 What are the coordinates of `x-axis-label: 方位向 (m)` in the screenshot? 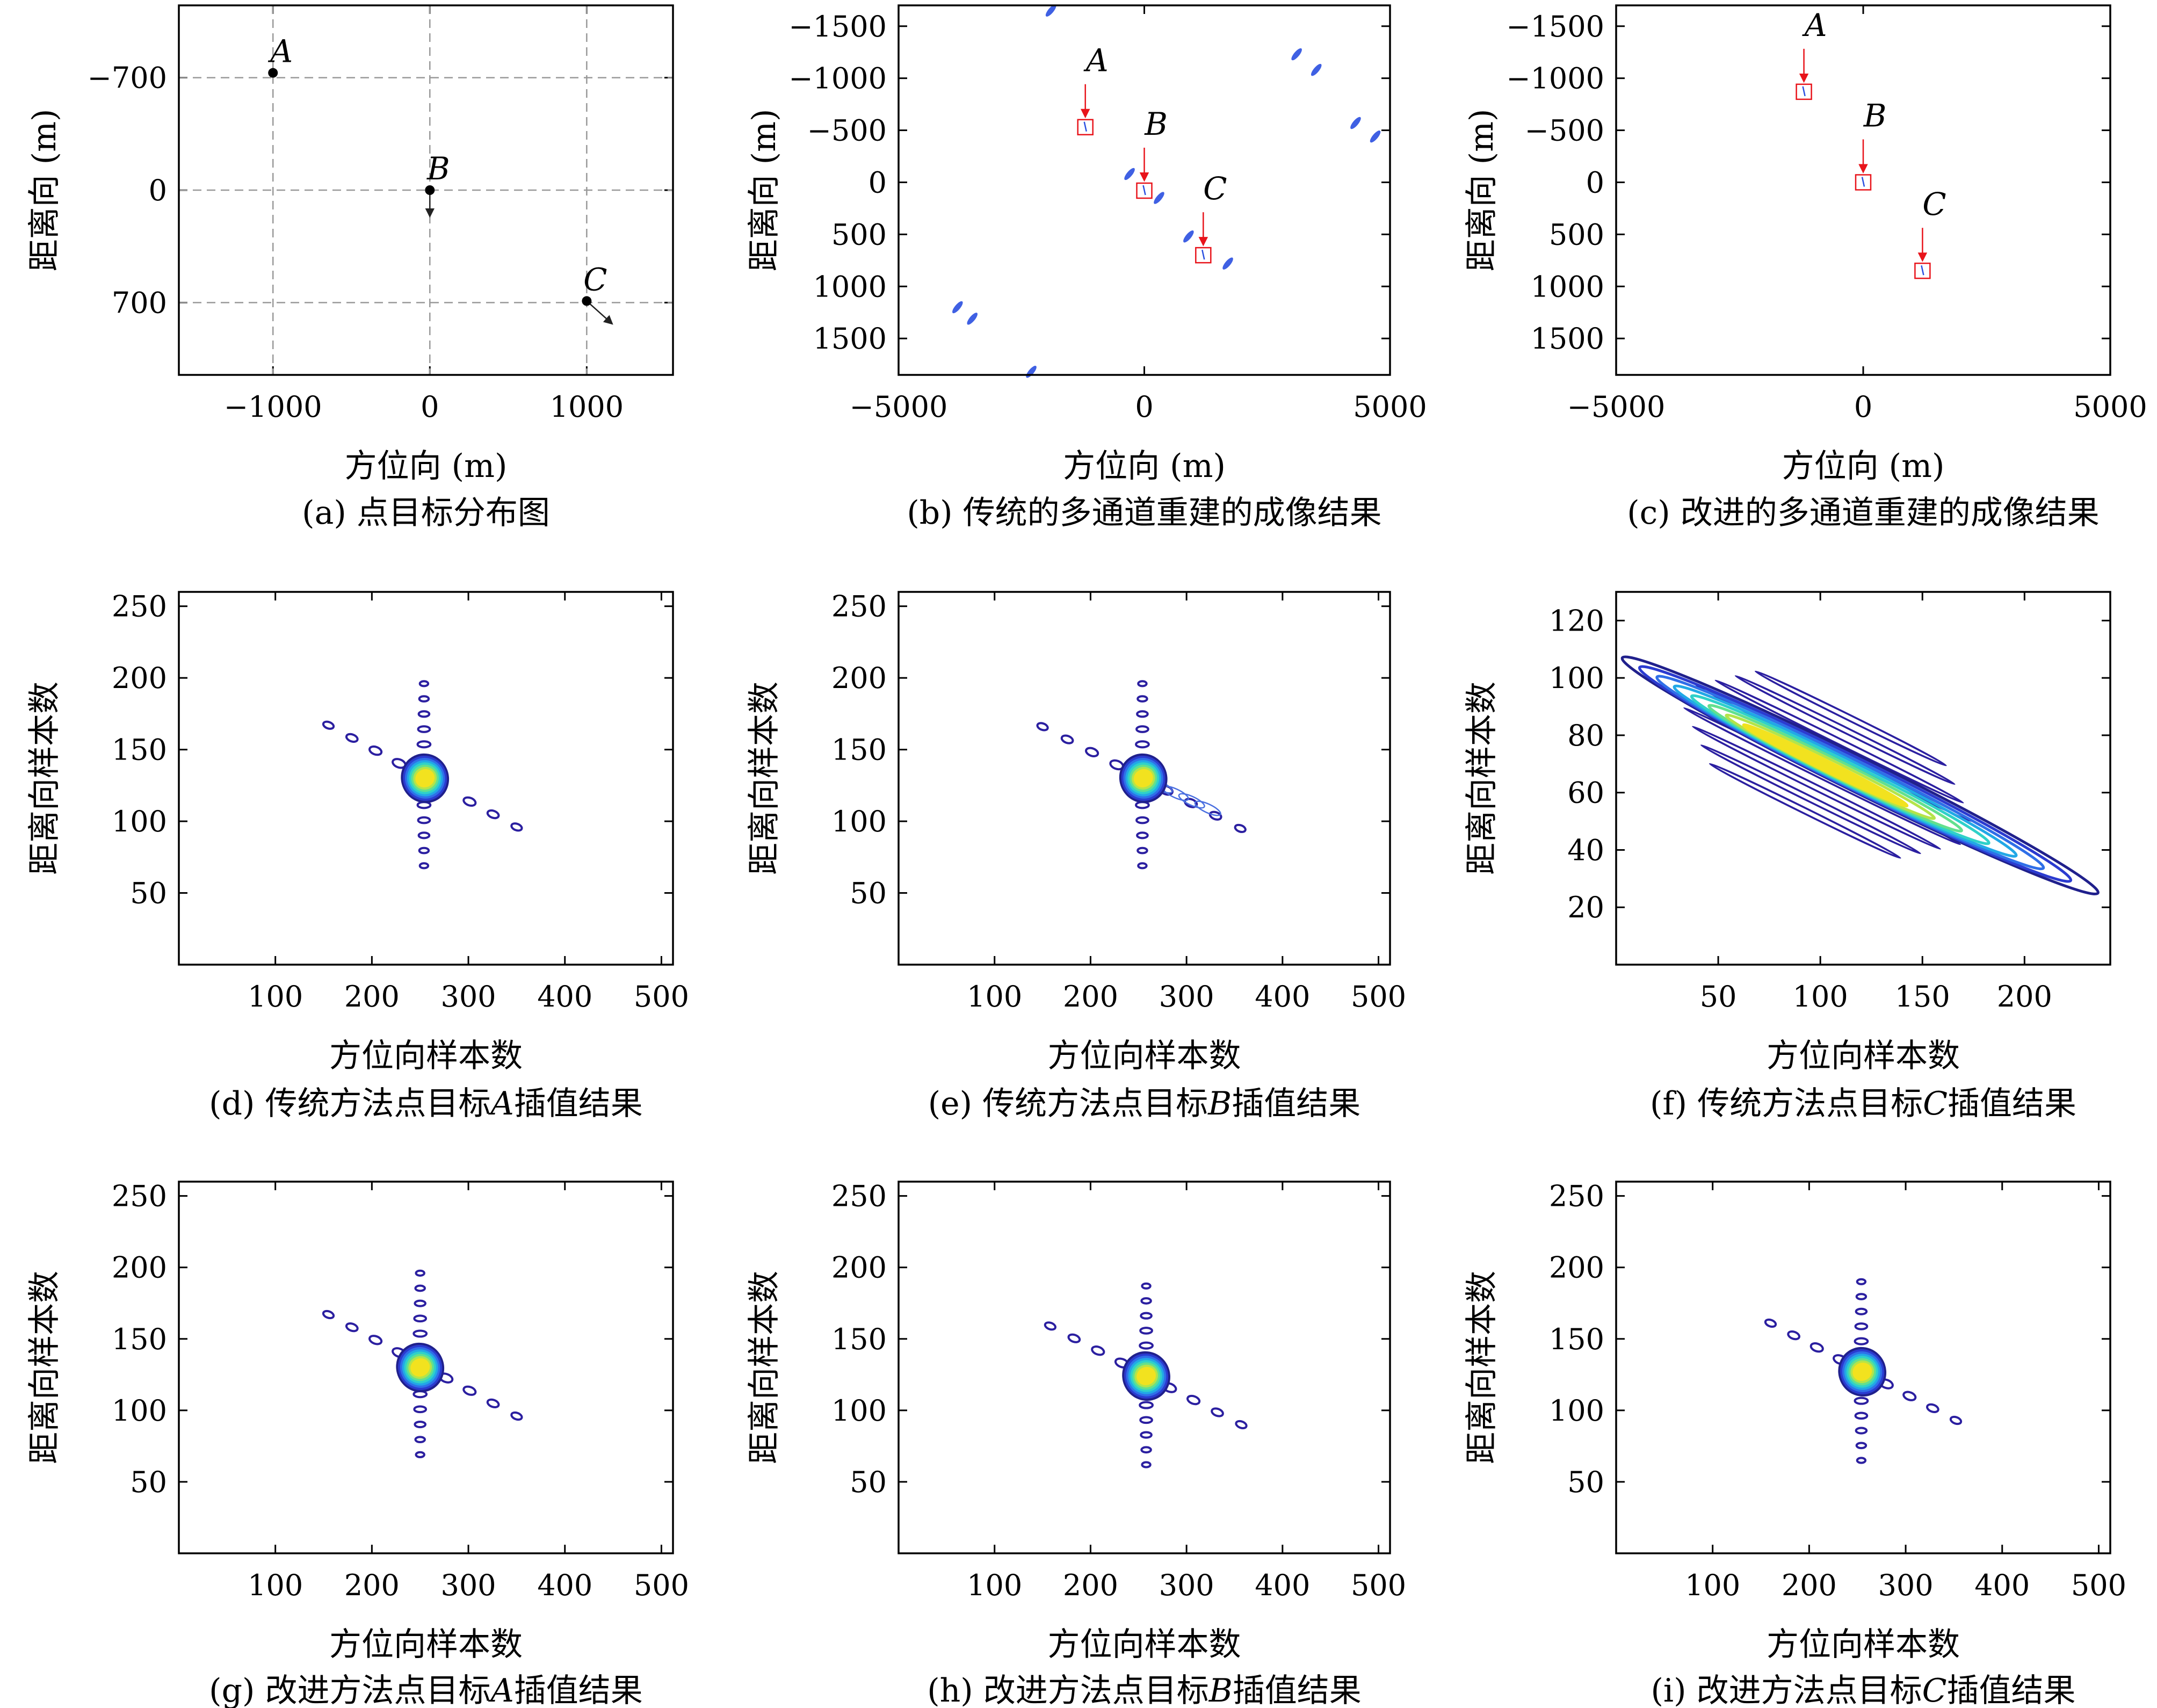 It's located at (1144, 466).